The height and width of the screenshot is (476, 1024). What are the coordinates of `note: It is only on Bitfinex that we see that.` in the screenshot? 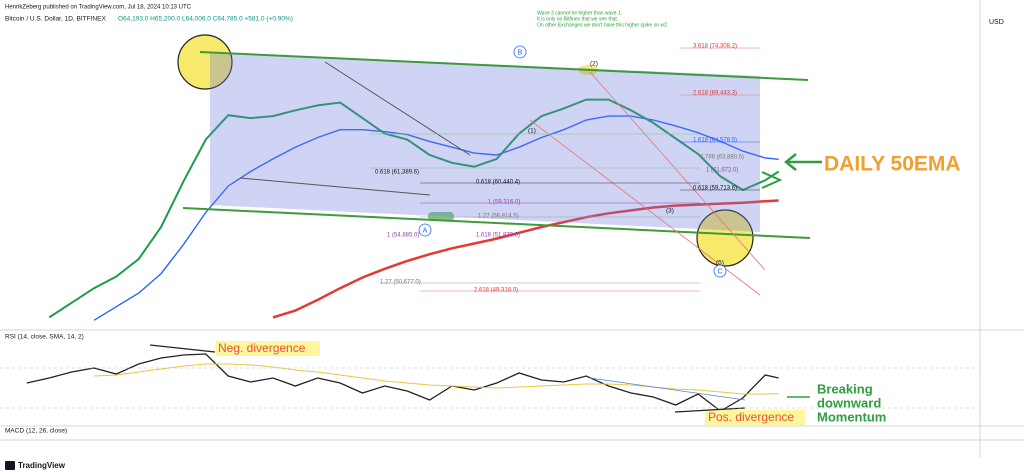 It's located at (577, 19).